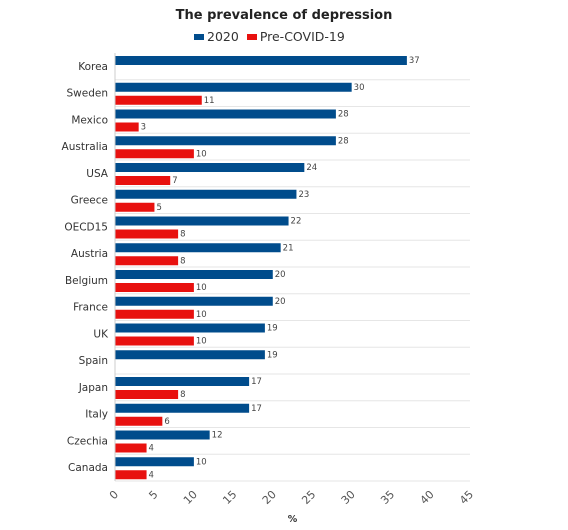  Describe the element at coordinates (174, 181) in the screenshot. I see `data-label-pre-covid-usa: 7` at that location.